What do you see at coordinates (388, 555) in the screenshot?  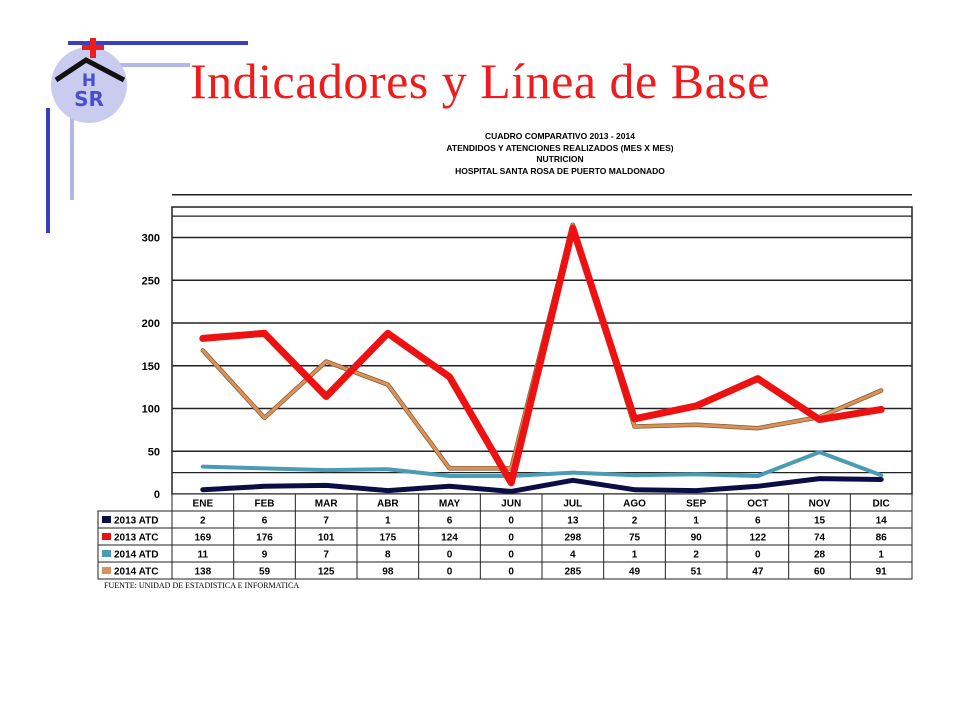 I see `data-label: 8` at bounding box center [388, 555].